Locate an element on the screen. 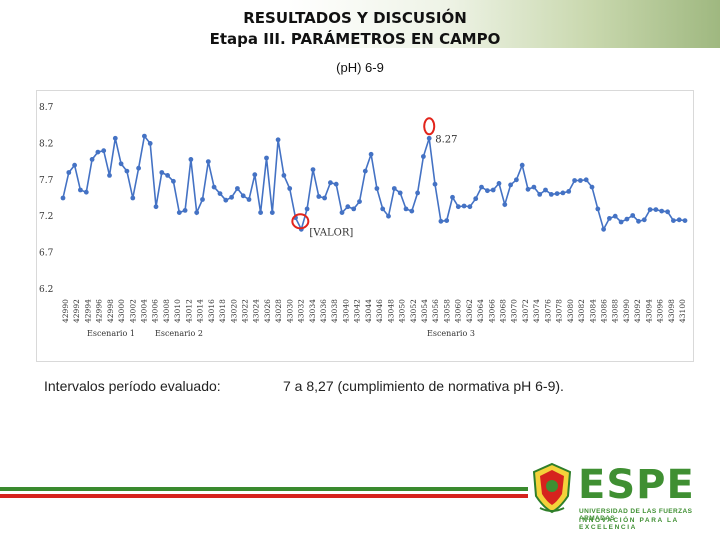 This screenshot has height=540, width=720. x-tick-label: 43014 is located at coordinates (200, 311).